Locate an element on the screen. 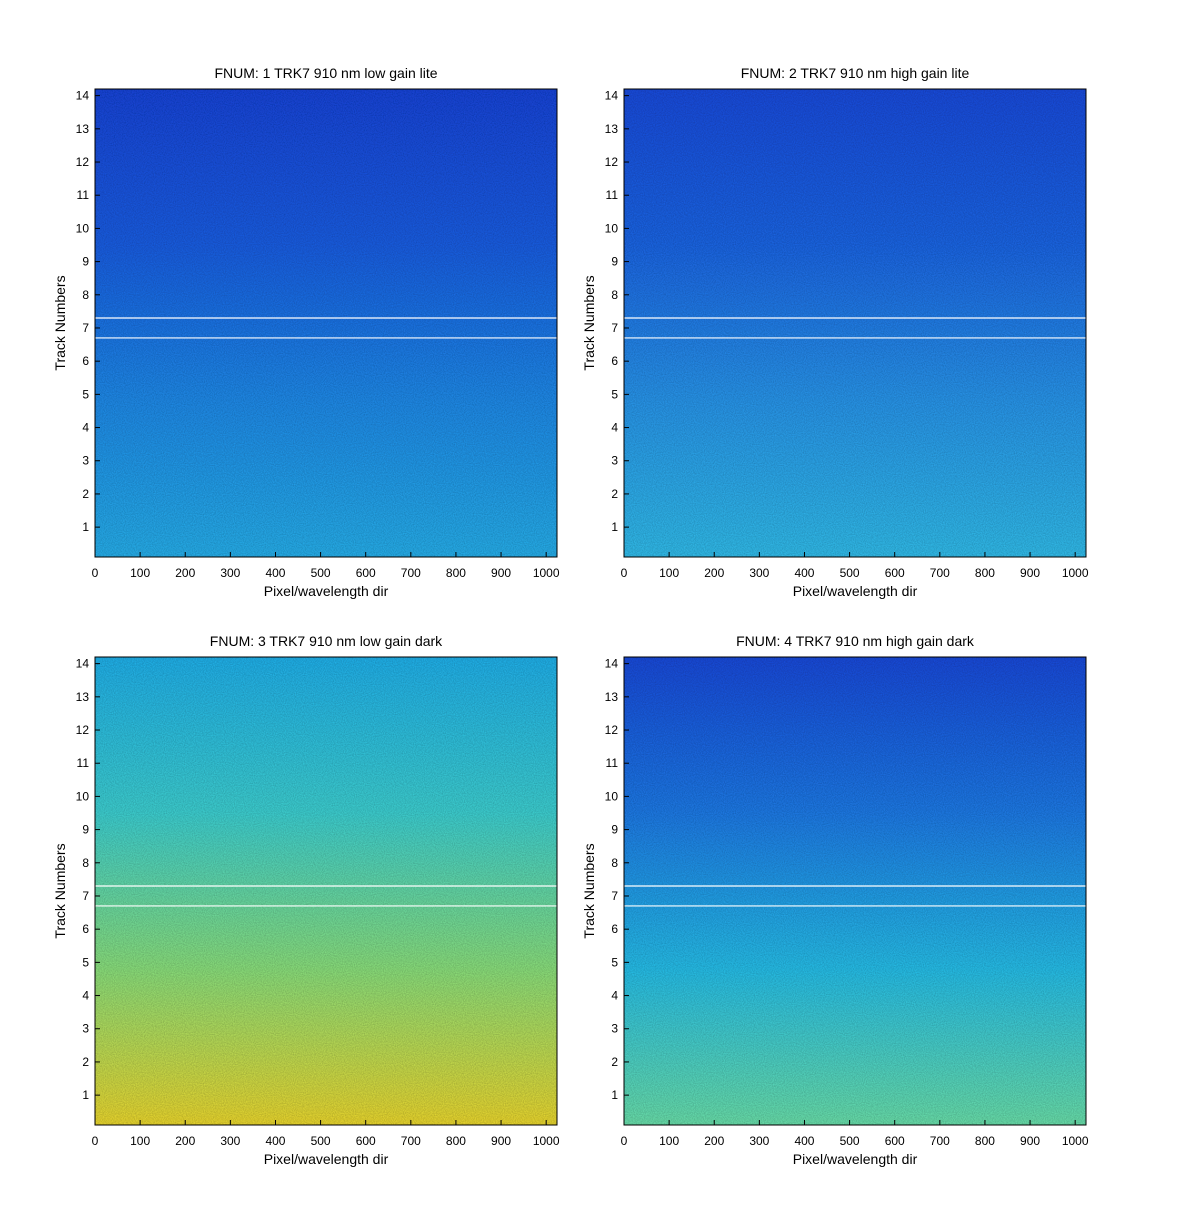 The image size is (1200, 1205). chart-title: FNUM: 2 TRK7 910 nm high gain lite is located at coordinates (855, 73).